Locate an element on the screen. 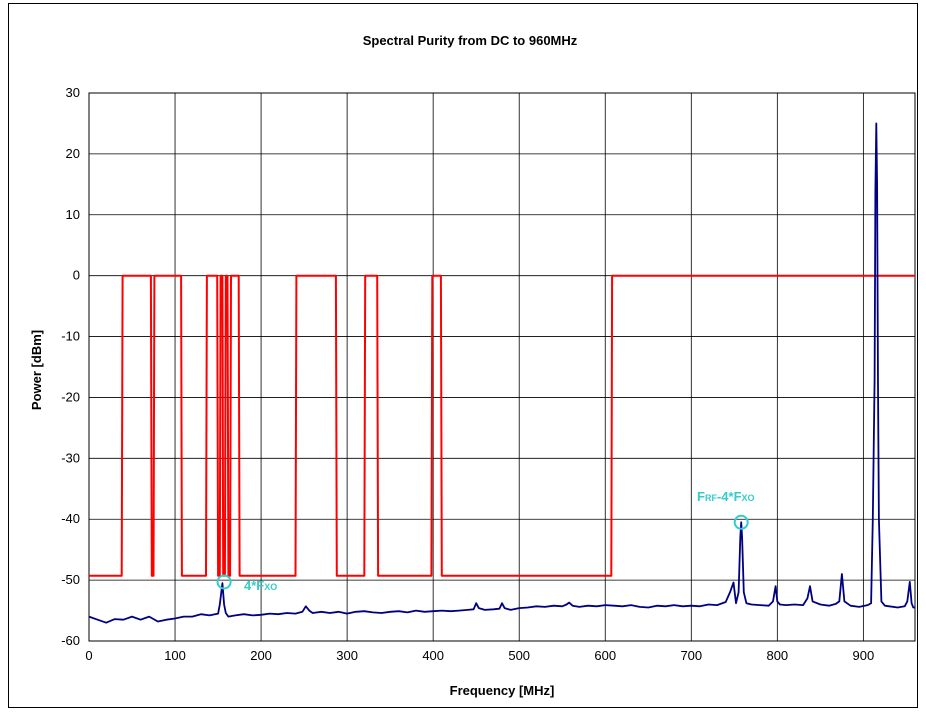  y-tick-label: 30 is located at coordinates (73, 92).